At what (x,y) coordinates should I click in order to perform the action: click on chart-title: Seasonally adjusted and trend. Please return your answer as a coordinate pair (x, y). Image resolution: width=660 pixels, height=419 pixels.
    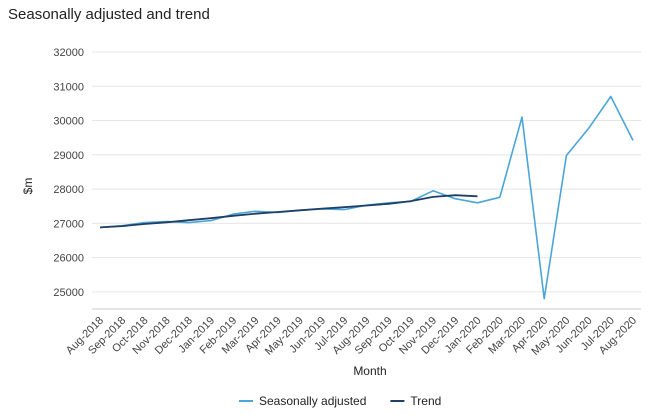
    Looking at the image, I should click on (109, 14).